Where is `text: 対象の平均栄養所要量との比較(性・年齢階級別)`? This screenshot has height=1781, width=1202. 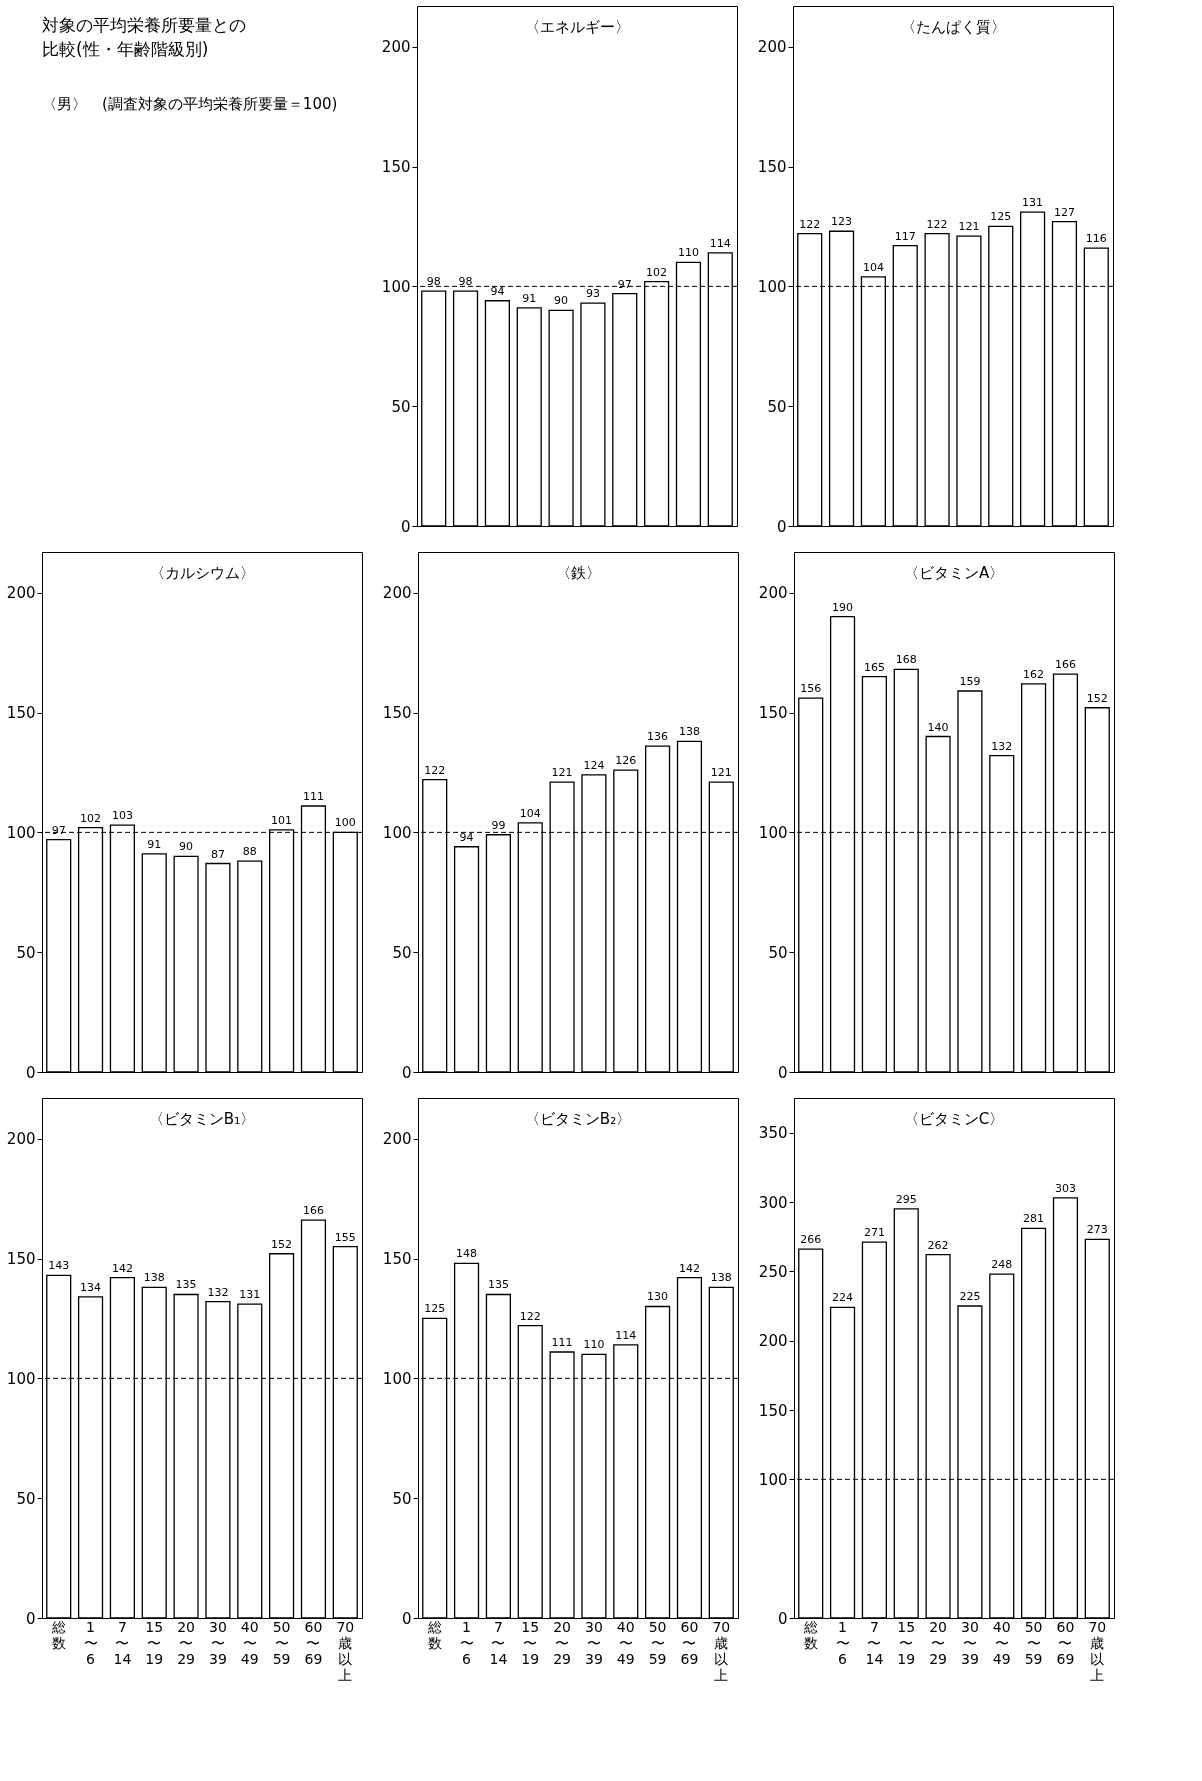 text: 対象の平均栄養所要量との比較(性・年齢階級別) is located at coordinates (144, 37).